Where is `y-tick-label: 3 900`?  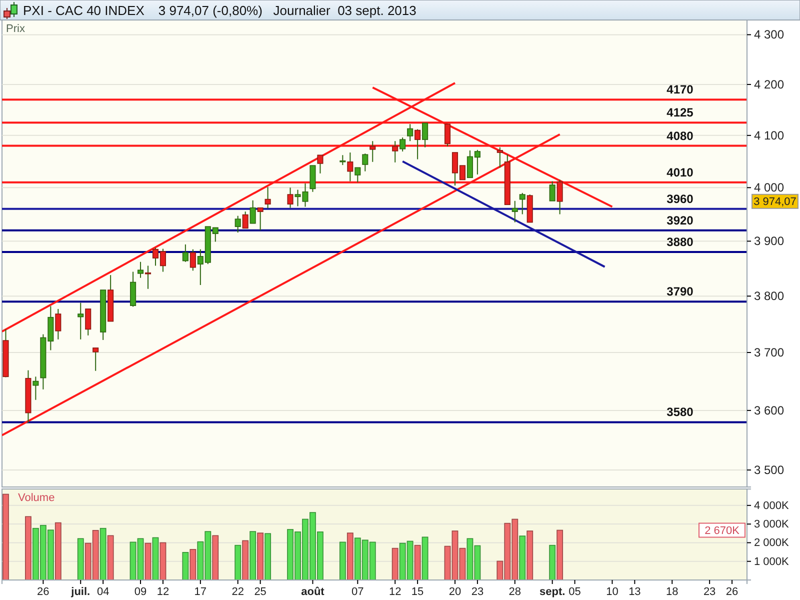
y-tick-label: 3 900 is located at coordinates (769, 241).